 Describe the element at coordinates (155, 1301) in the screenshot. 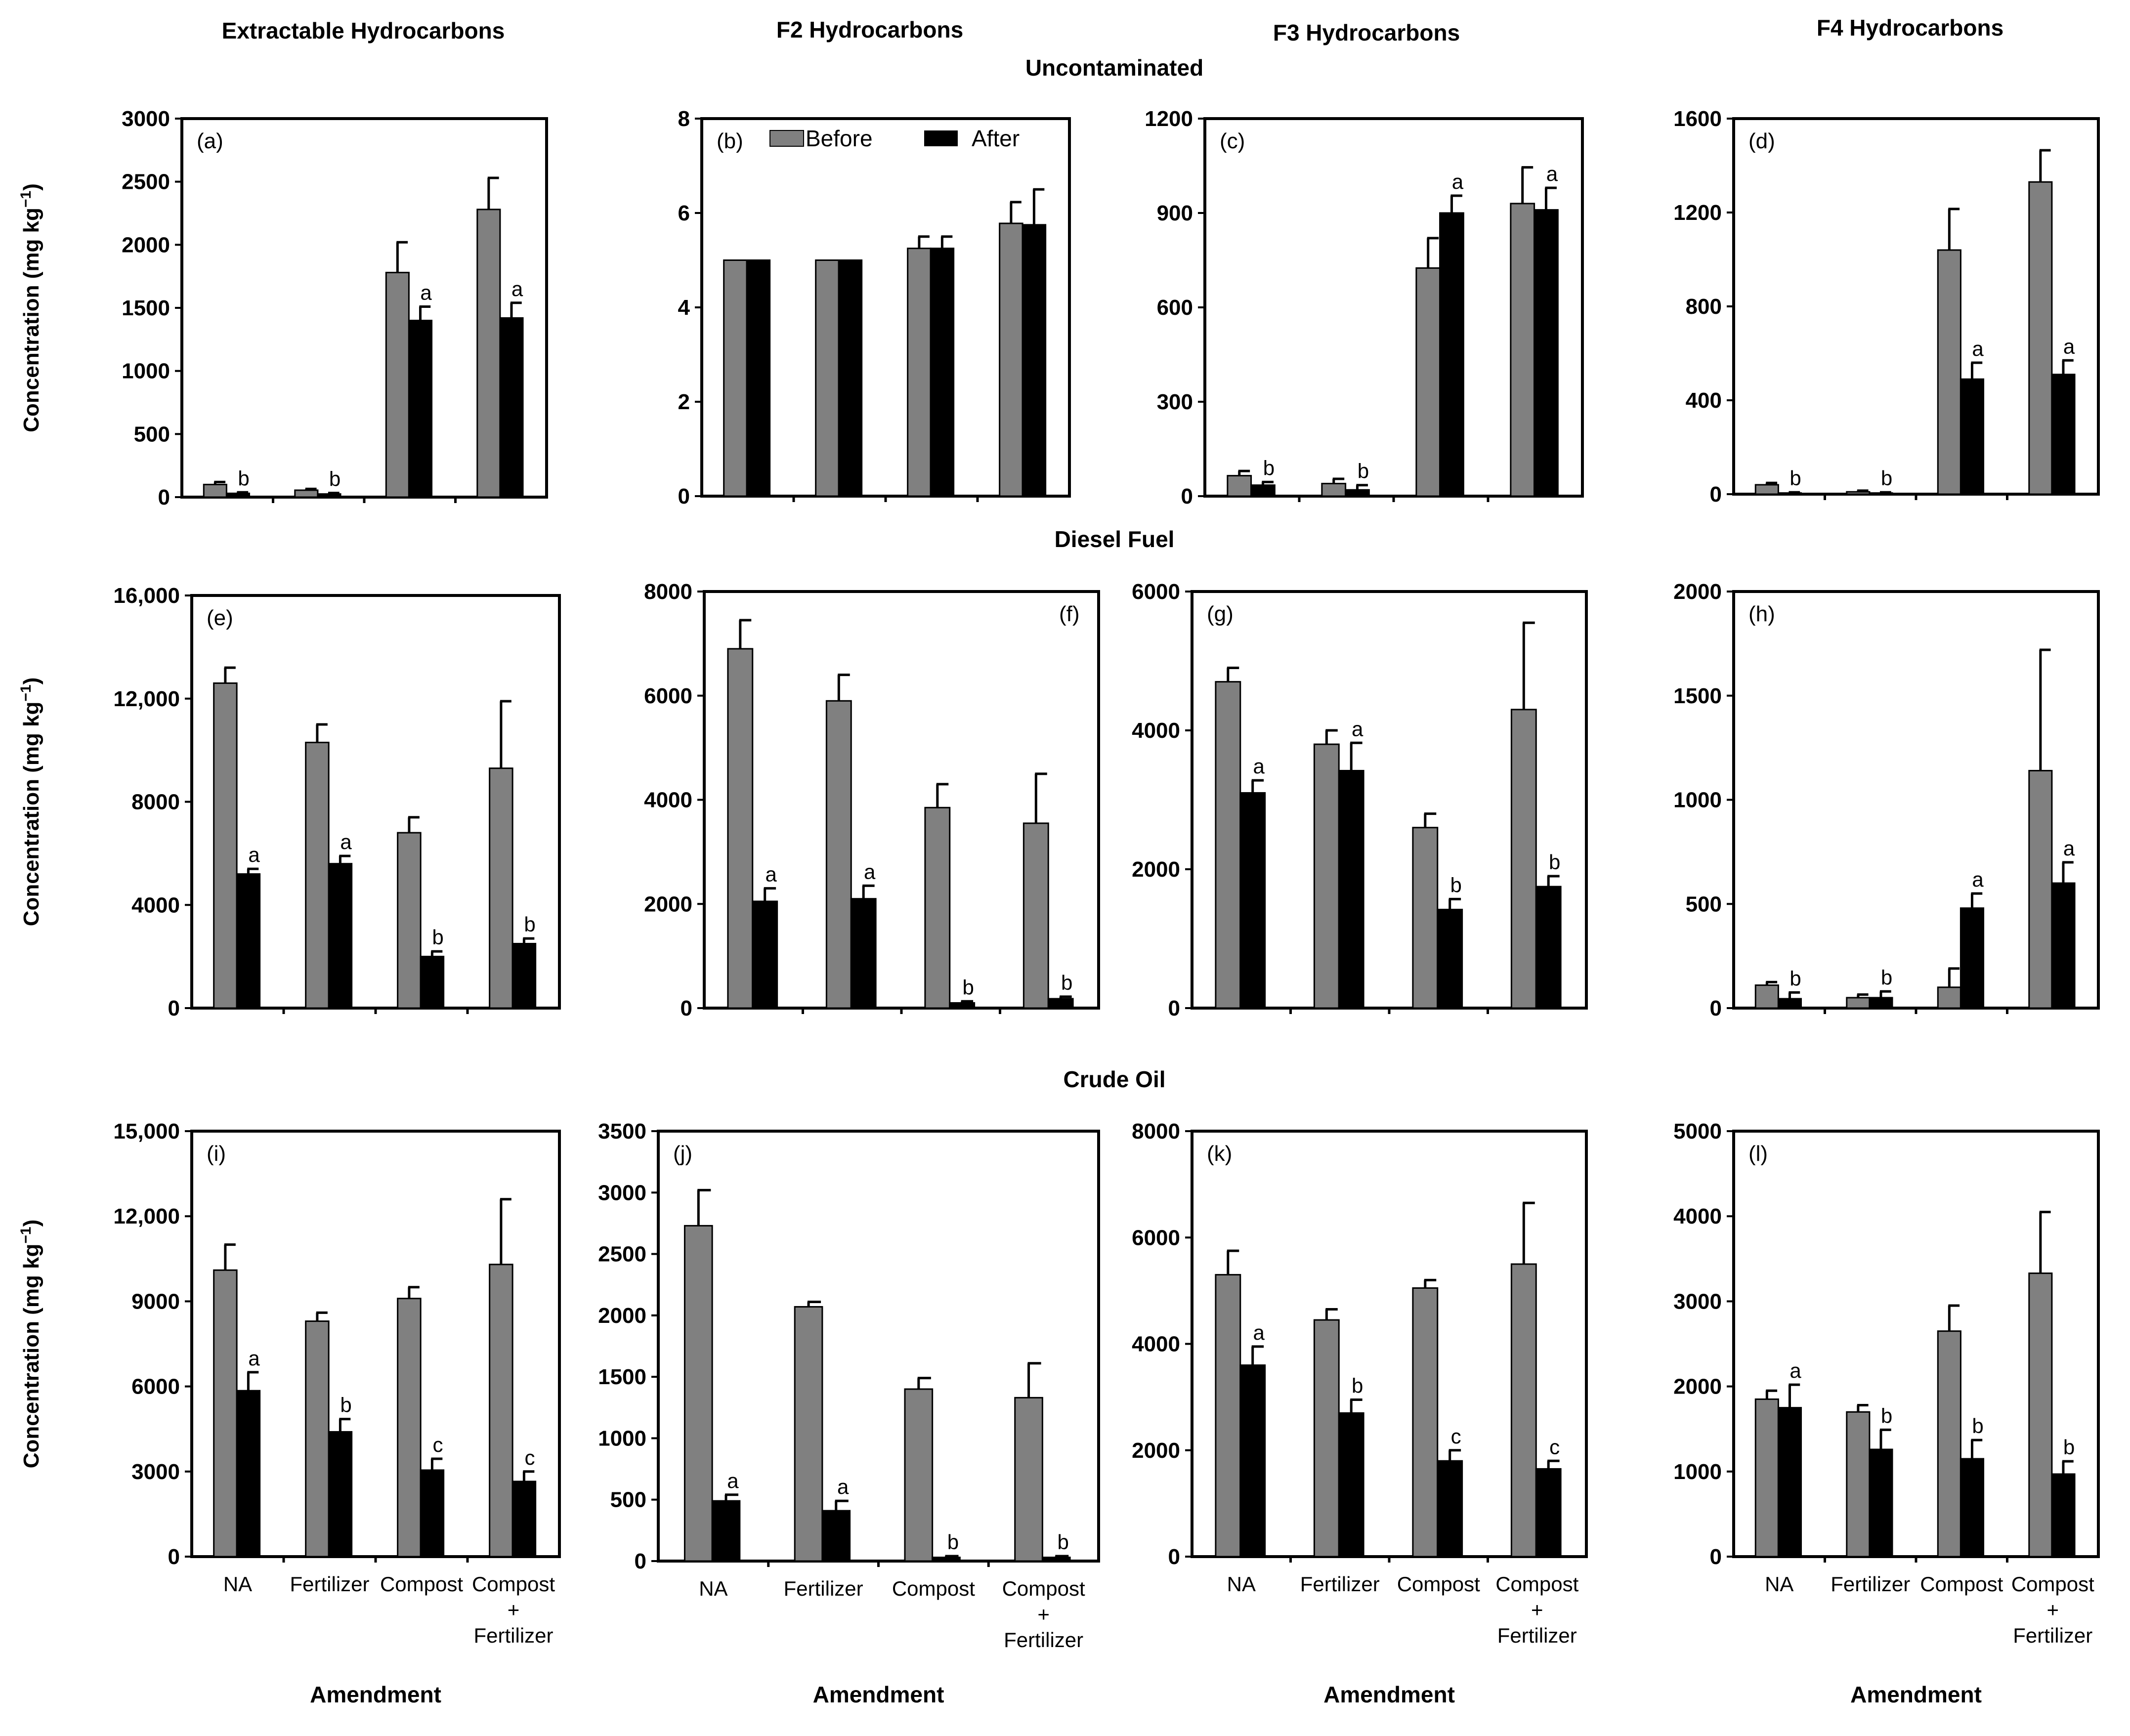

I see `y-tick-label: 9000` at that location.